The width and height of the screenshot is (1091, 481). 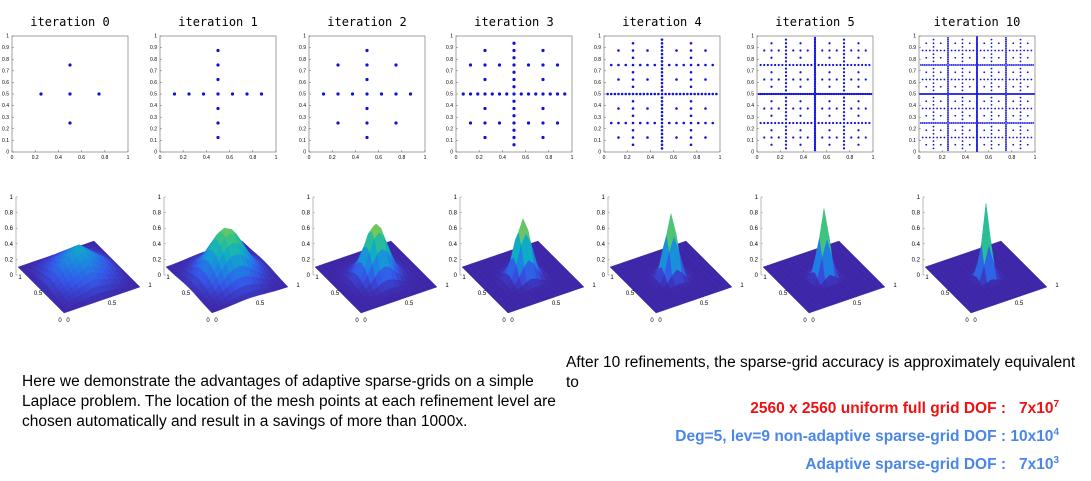 What do you see at coordinates (449, 48) in the screenshot?
I see `y-tick-label: 0.9` at bounding box center [449, 48].